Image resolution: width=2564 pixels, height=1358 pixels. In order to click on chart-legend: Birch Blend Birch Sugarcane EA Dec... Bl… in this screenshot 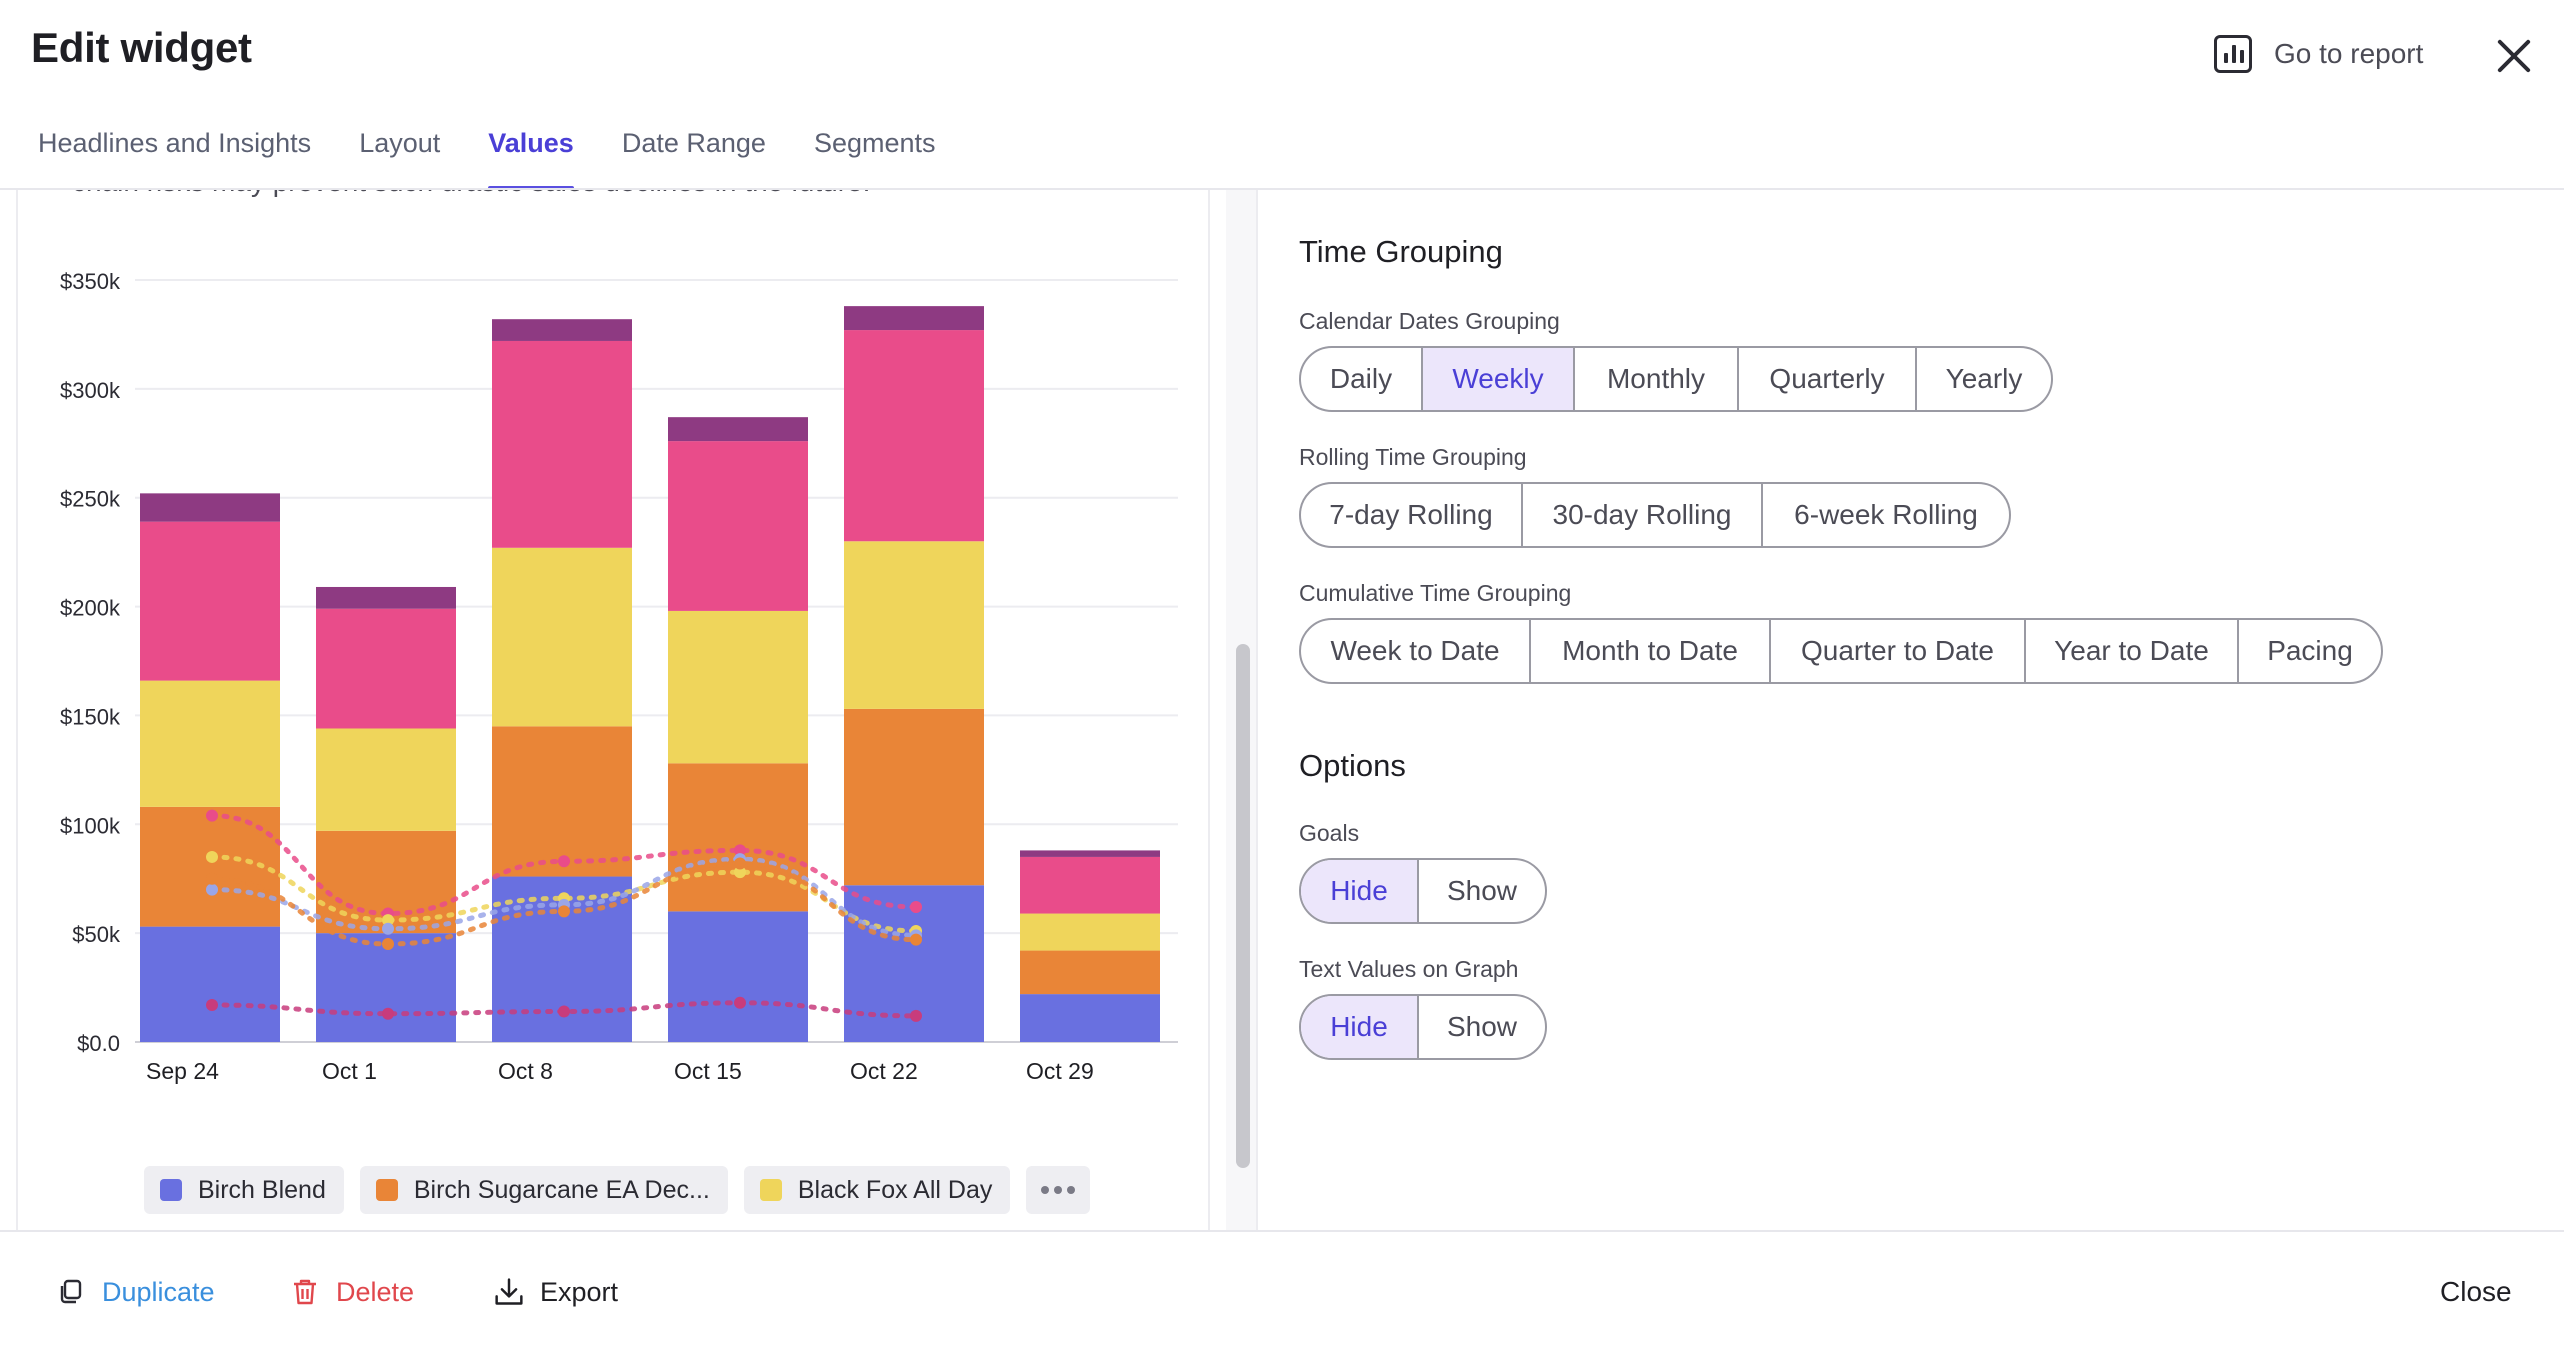, I will do `click(617, 1190)`.